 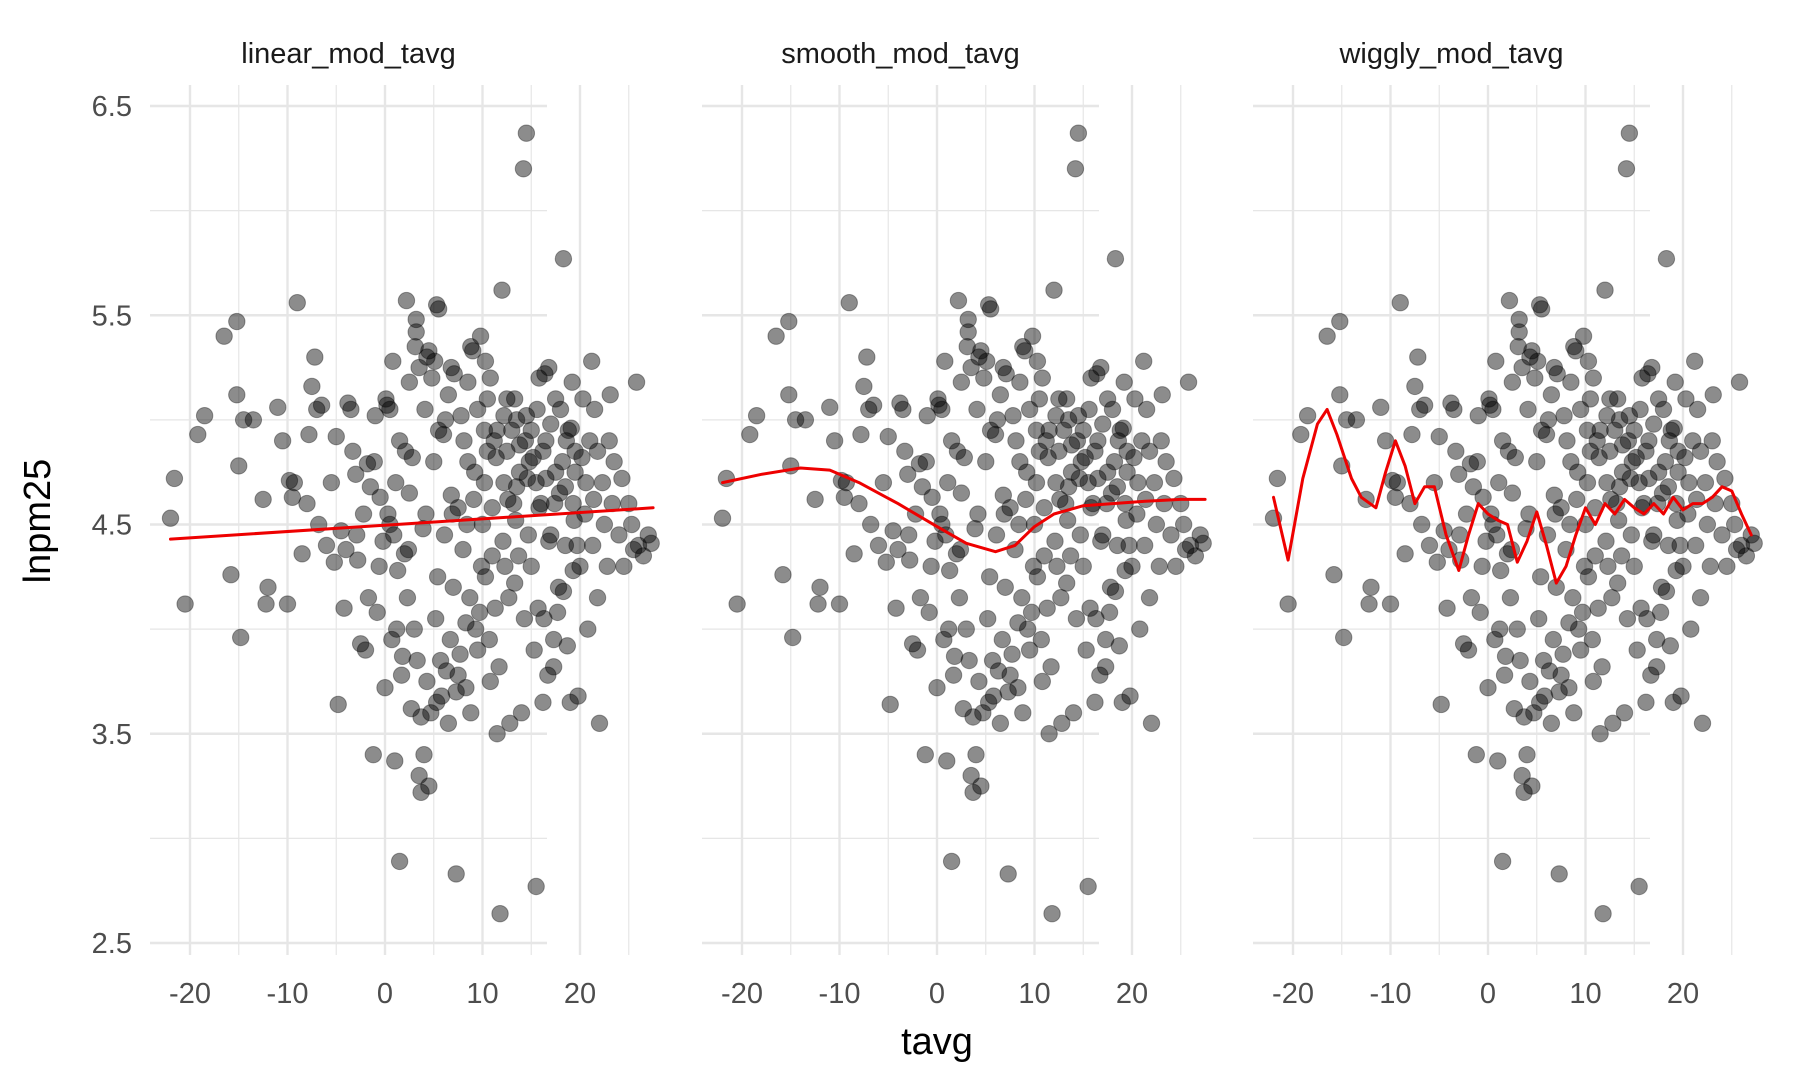 I want to click on panel-title: smooth_mod_tavg, so click(x=900, y=54).